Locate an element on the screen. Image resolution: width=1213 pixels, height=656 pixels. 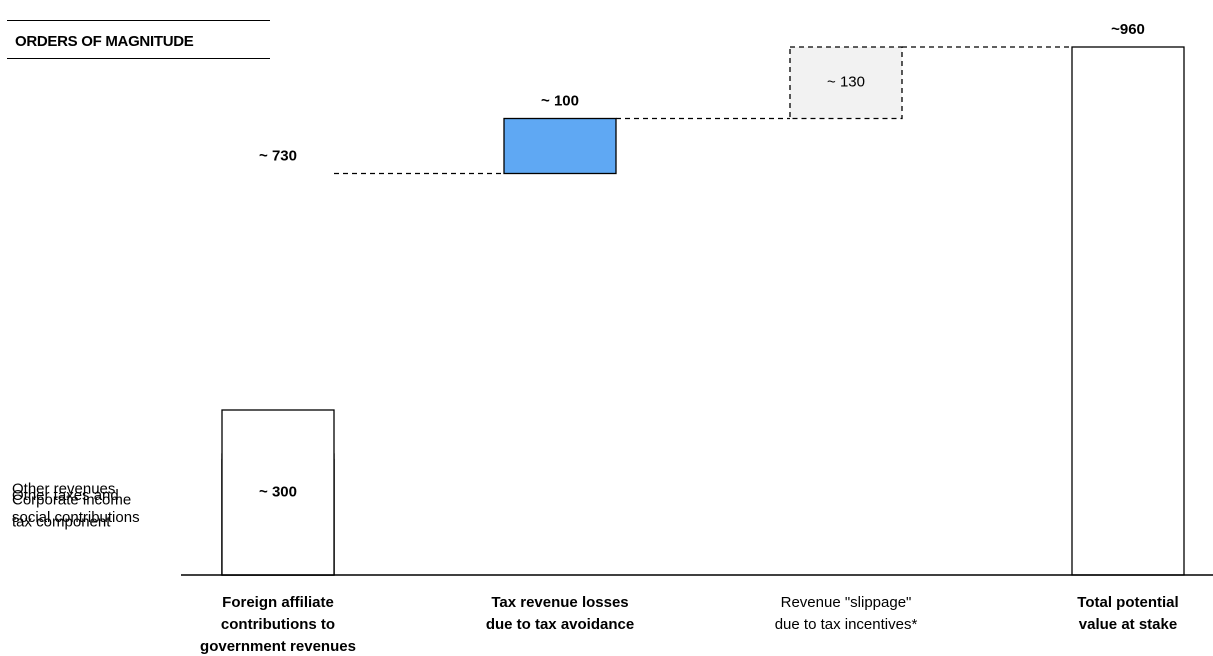
stack-component-name: social contributions is located at coordinates (76, 517).